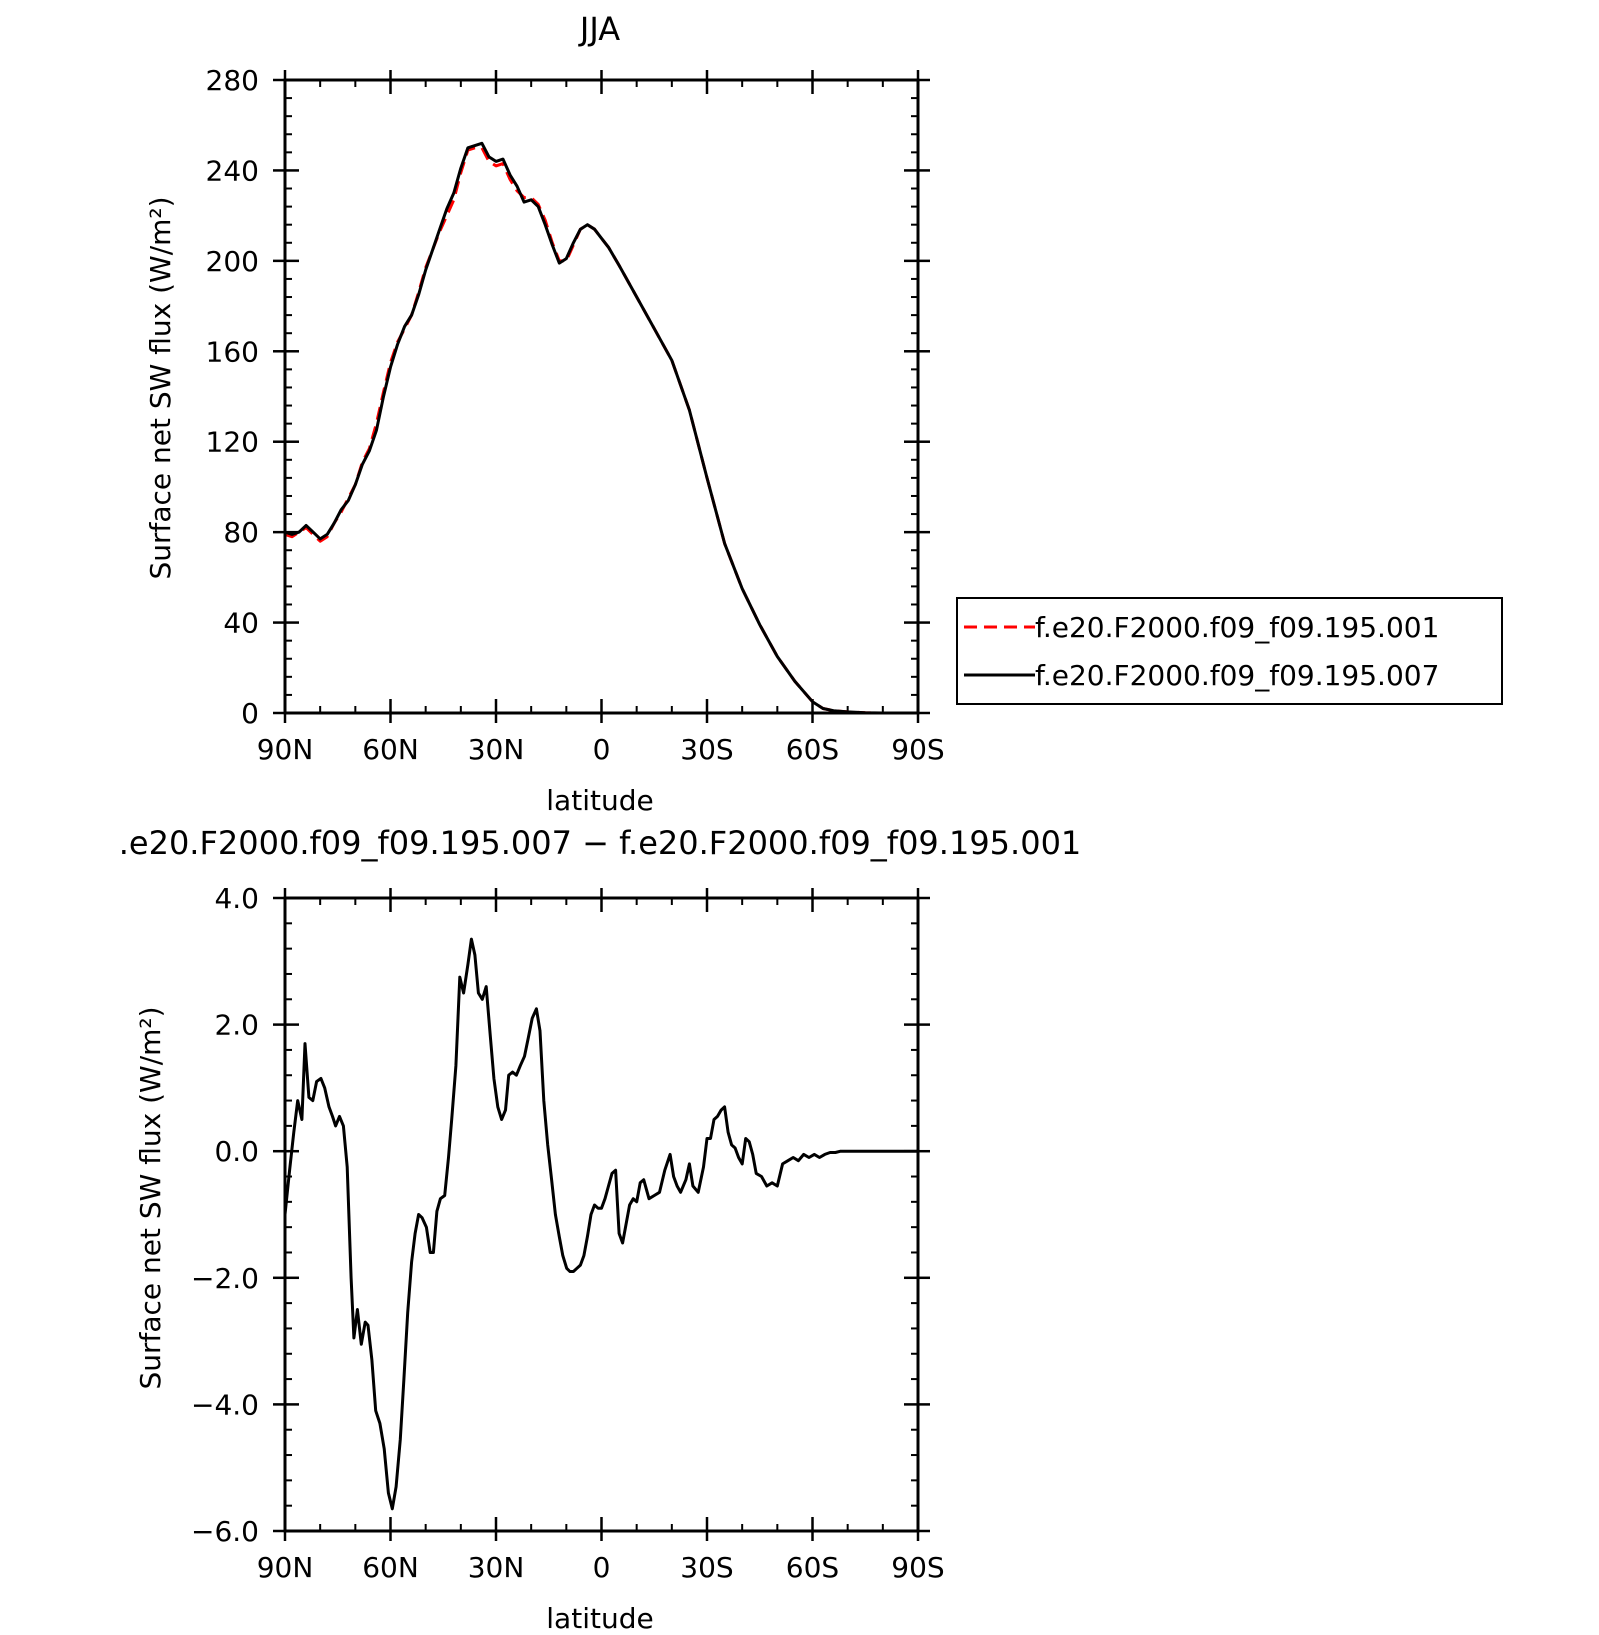  What do you see at coordinates (250, 713) in the screenshot?
I see `y-tick-label: 0` at bounding box center [250, 713].